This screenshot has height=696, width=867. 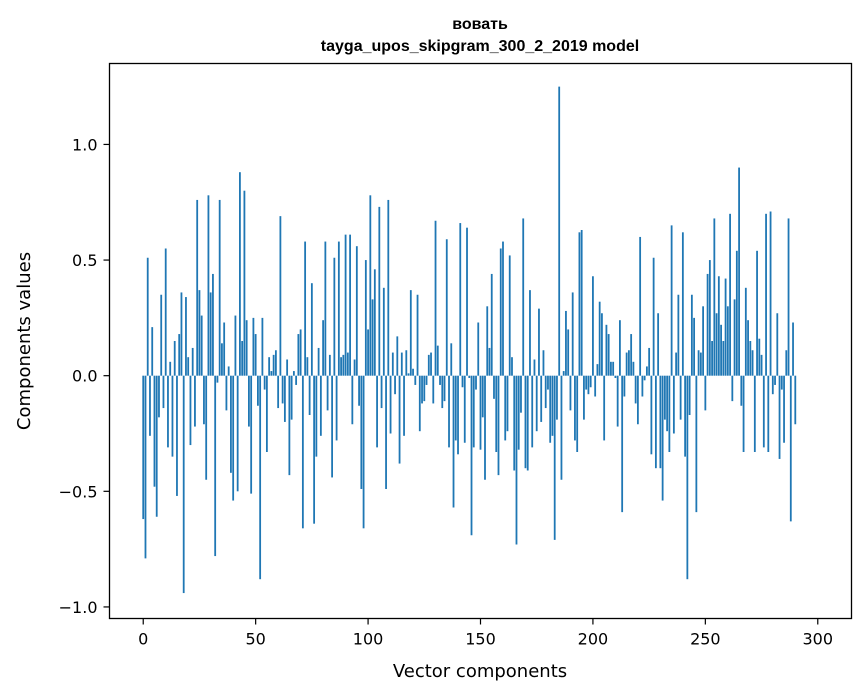 I want to click on y-axis-ticks: −1.0 −0.5 0.0 0.5 1.0, so click(x=84, y=376).